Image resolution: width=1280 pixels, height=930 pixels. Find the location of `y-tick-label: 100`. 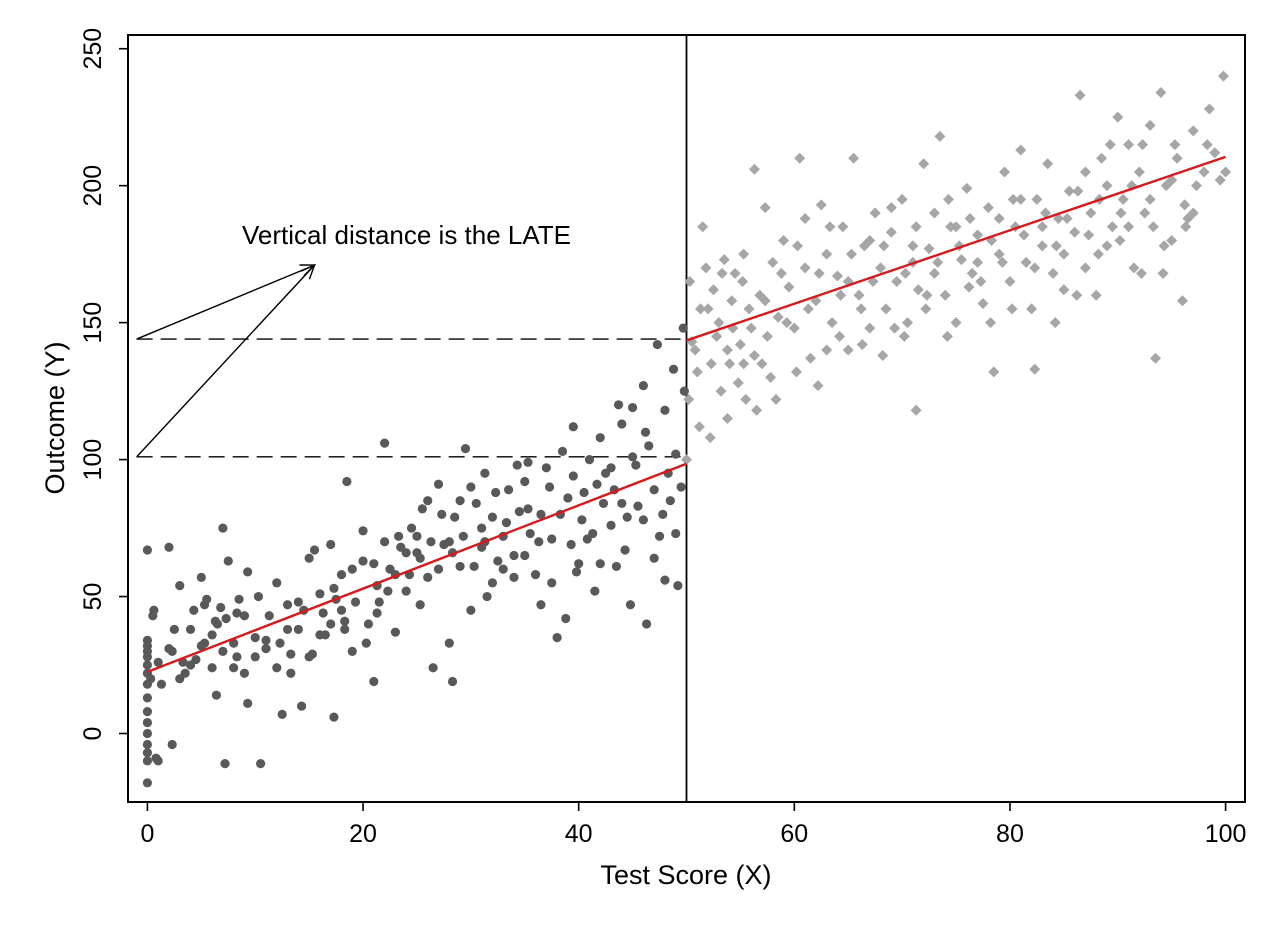

y-tick-label: 100 is located at coordinates (93, 460).